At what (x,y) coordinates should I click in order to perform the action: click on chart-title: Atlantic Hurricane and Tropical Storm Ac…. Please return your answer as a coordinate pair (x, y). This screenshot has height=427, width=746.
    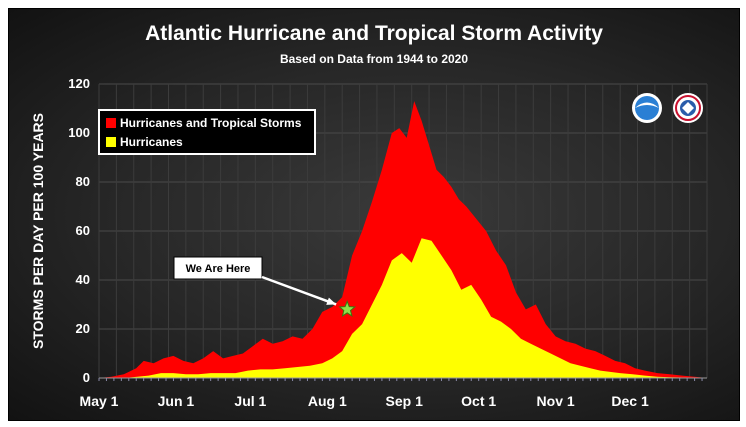
    Looking at the image, I should click on (374, 33).